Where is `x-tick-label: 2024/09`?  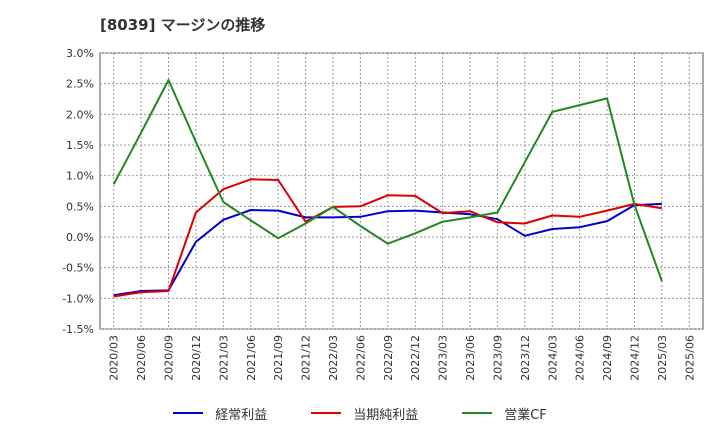 x-tick-label: 2024/09 is located at coordinates (607, 358).